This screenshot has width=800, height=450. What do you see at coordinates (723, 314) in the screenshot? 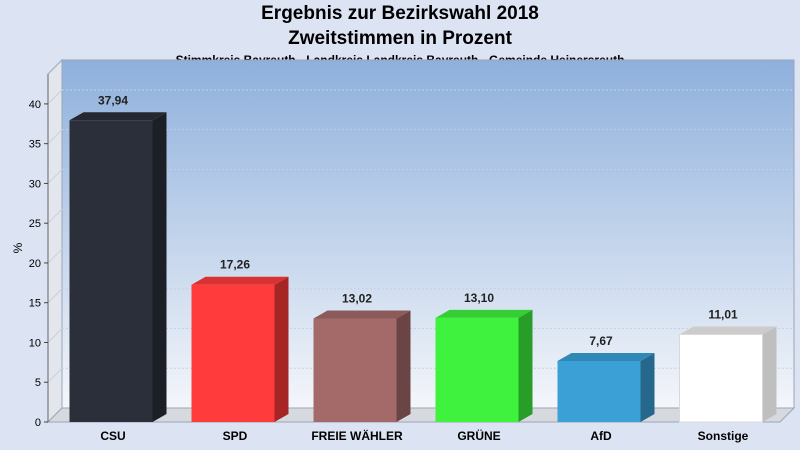
I see `data-label: 11,01` at bounding box center [723, 314].